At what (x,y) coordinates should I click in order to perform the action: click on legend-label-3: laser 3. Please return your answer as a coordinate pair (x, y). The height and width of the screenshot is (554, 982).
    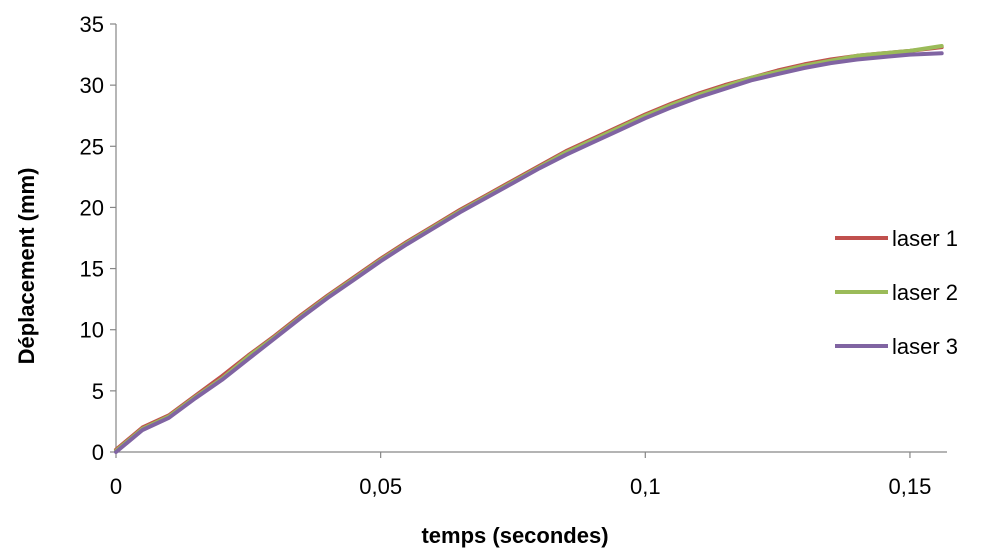
    Looking at the image, I should click on (925, 346).